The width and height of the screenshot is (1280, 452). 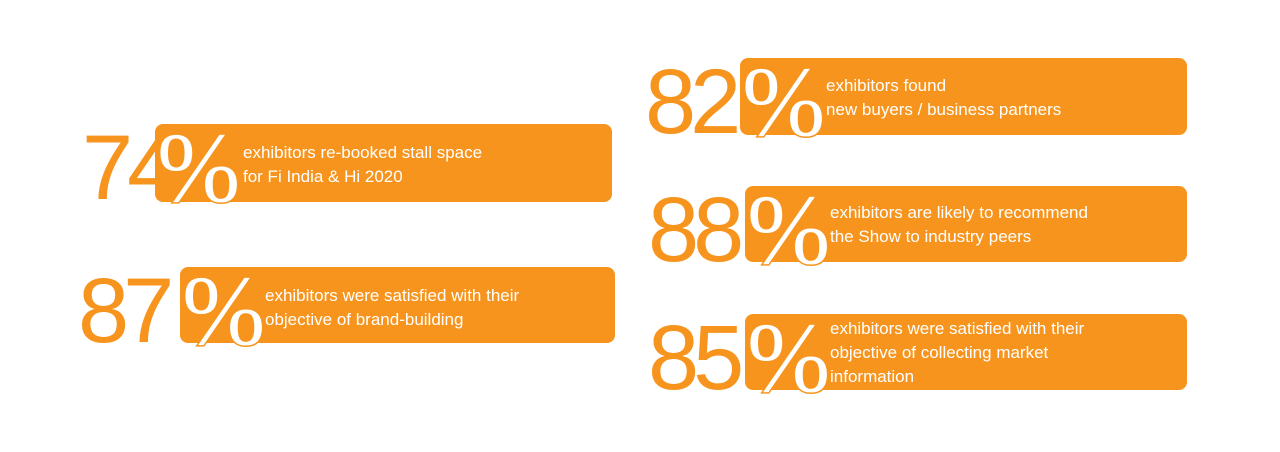 What do you see at coordinates (363, 152) in the screenshot?
I see `stat-text: exhibitors re-booked stall space` at bounding box center [363, 152].